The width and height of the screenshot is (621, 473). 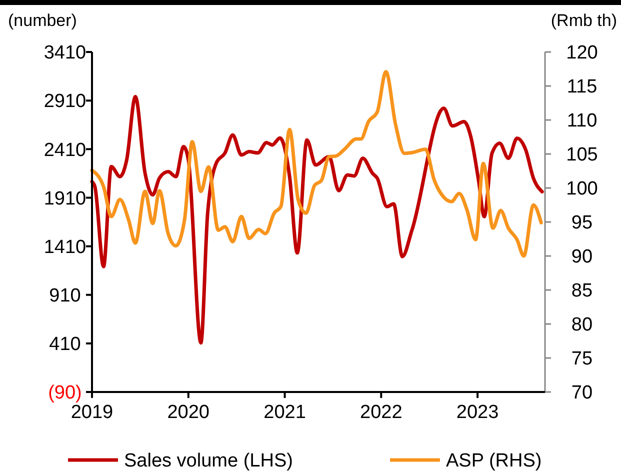 I want to click on y2-tick-label: 85, so click(x=582, y=291).